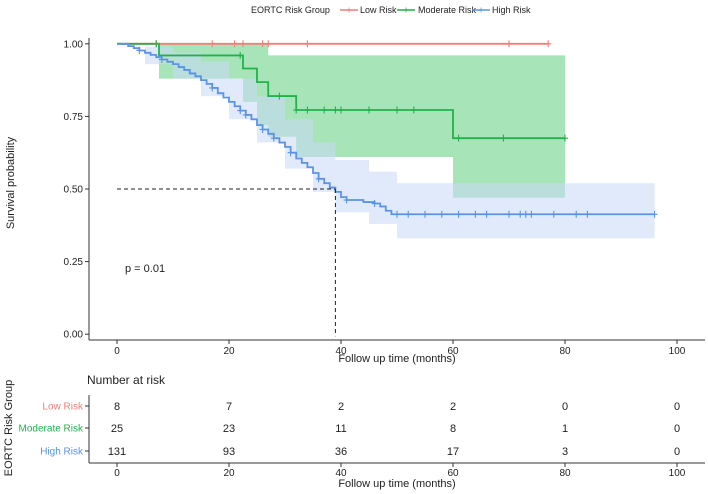 This screenshot has width=708, height=494. I want to click on risk-x-tick-label: 60, so click(453, 473).